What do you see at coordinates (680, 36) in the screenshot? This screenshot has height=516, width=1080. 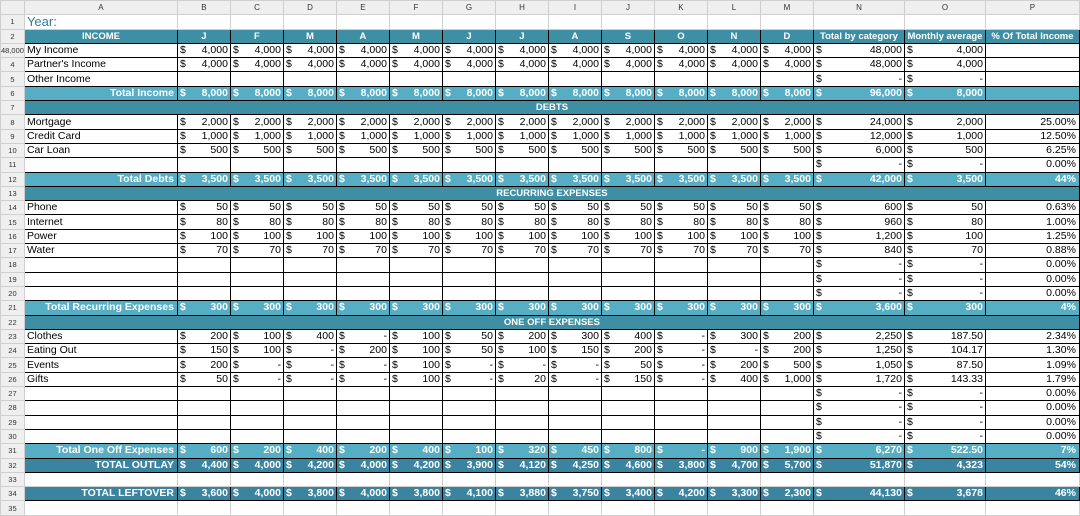 I see `month-header: O` at bounding box center [680, 36].